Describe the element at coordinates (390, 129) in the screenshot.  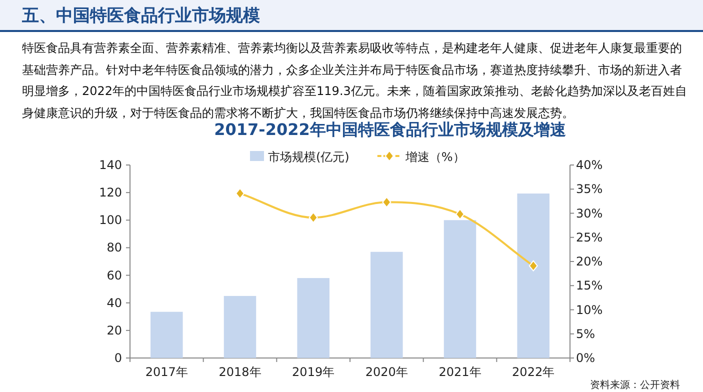
I see `chart-title: 2017-2022年中国特医食品行业市场规模及增速` at that location.